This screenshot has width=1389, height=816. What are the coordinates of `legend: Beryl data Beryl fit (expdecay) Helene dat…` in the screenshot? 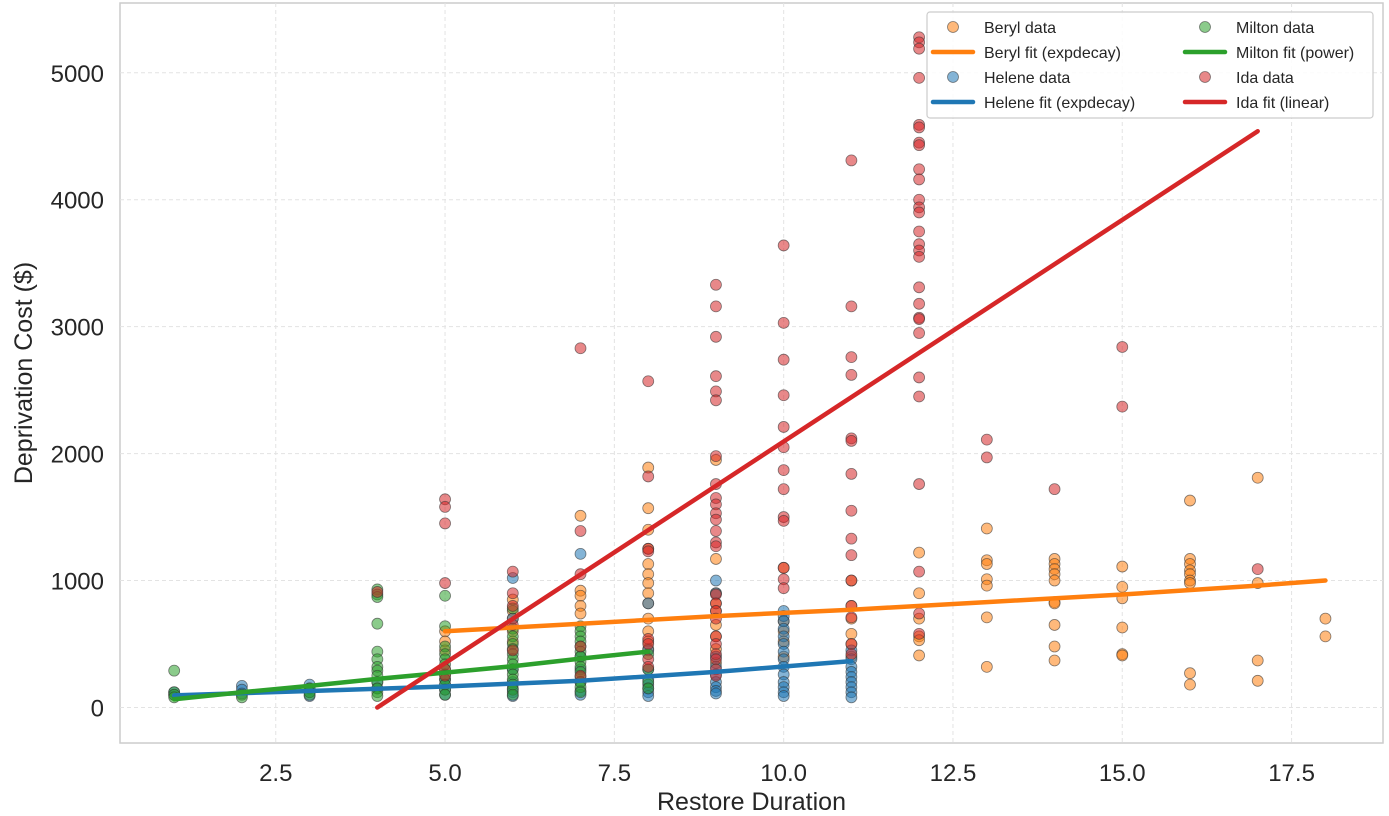 It's located at (1150, 65).